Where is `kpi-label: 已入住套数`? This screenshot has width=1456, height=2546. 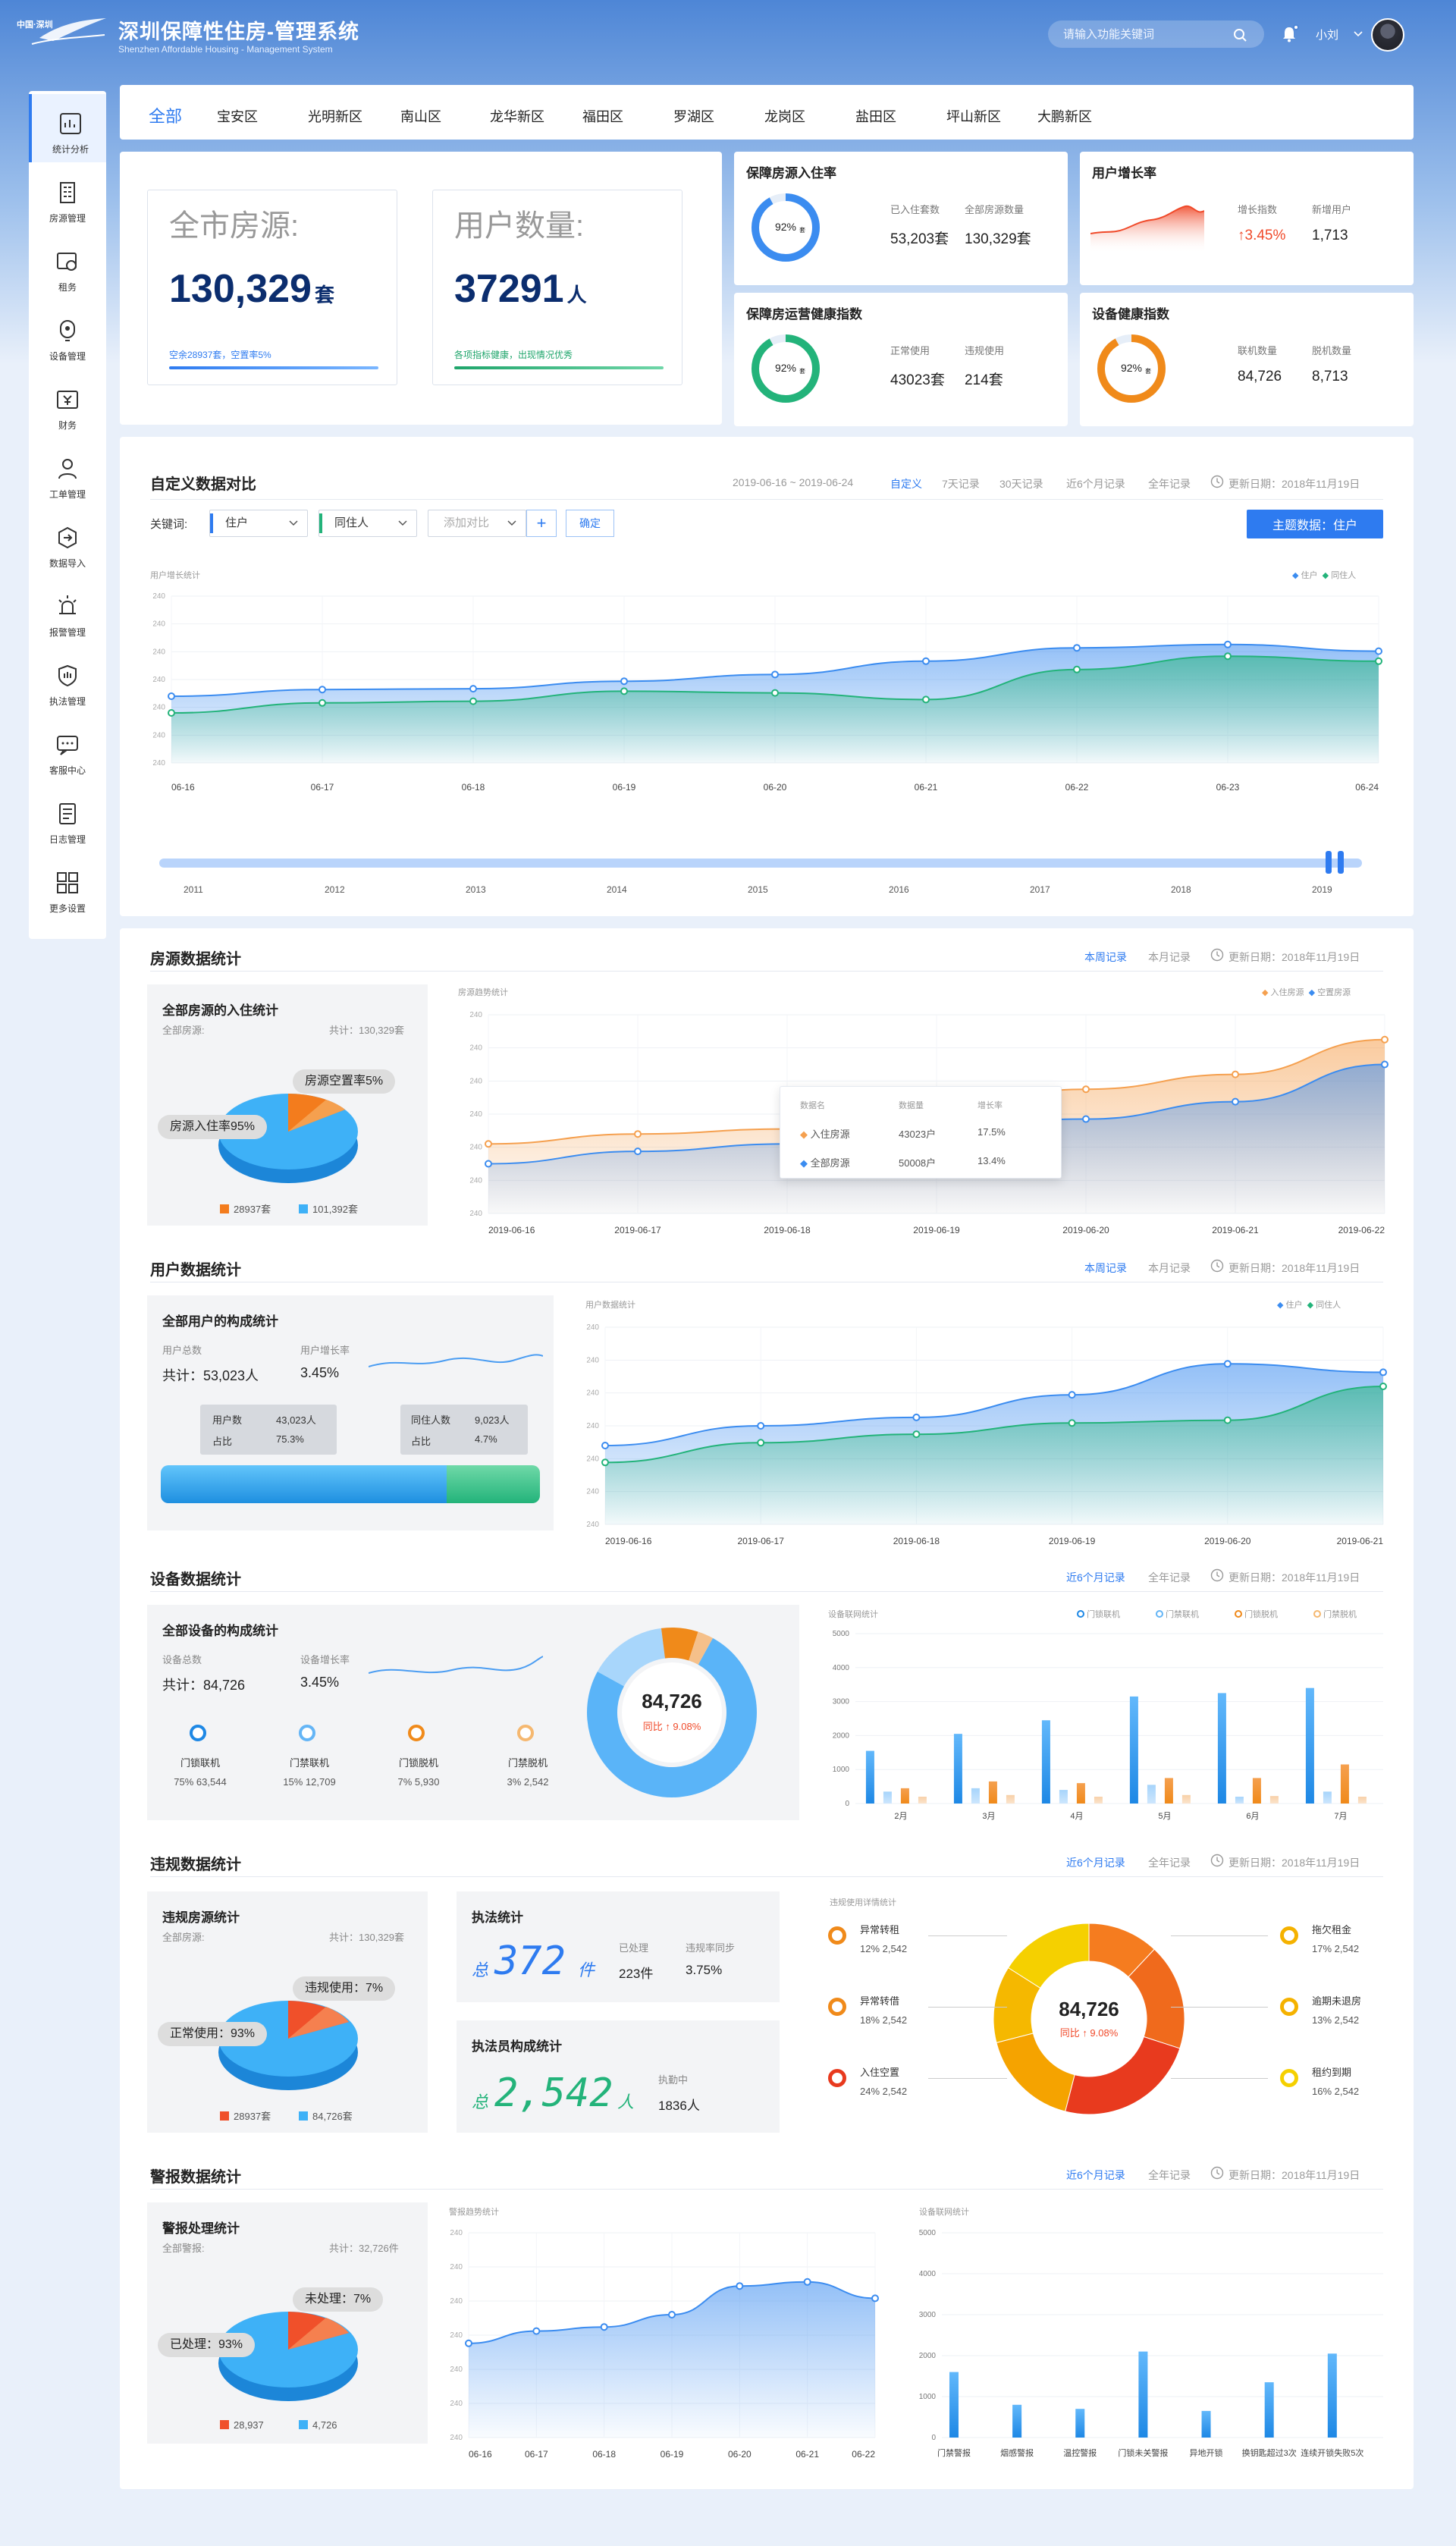
kpi-label: 已入住套数 is located at coordinates (915, 209).